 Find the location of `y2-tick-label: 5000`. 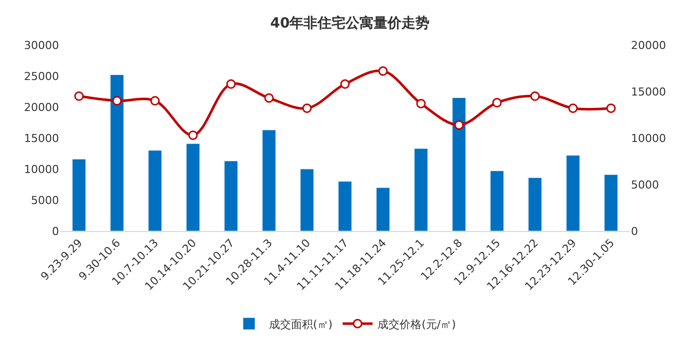

y2-tick-label: 5000 is located at coordinates (645, 185).